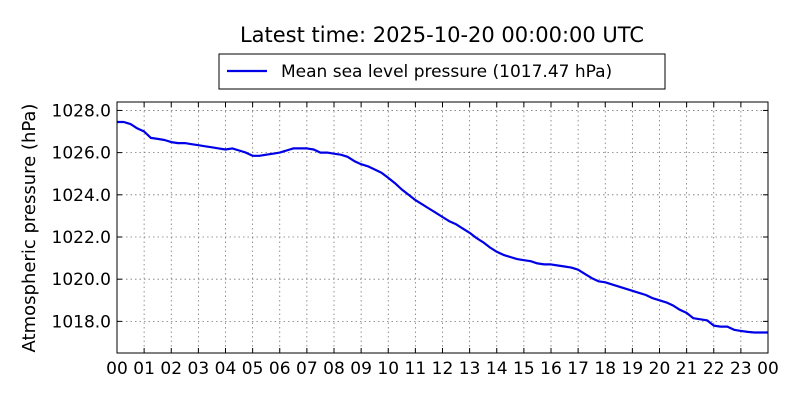 This screenshot has width=800, height=400. I want to click on y-tick-label: 1022.0, so click(81, 238).